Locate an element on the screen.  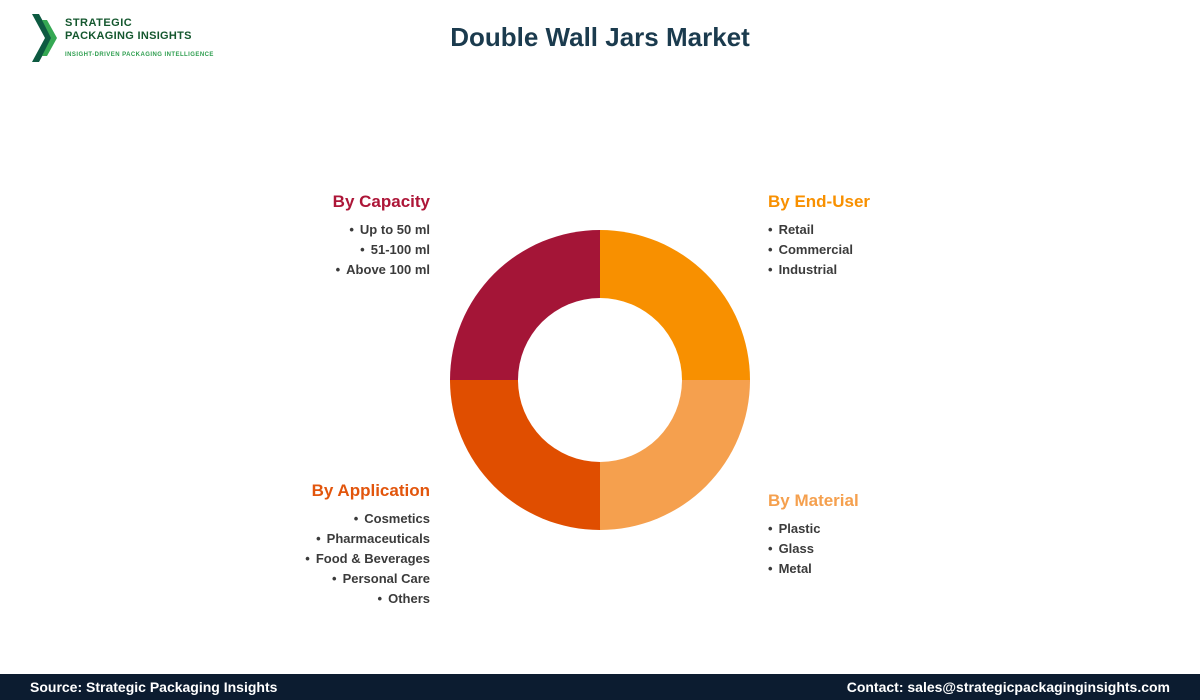
list-item: Pharmaceuticals is located at coordinates (367, 539).